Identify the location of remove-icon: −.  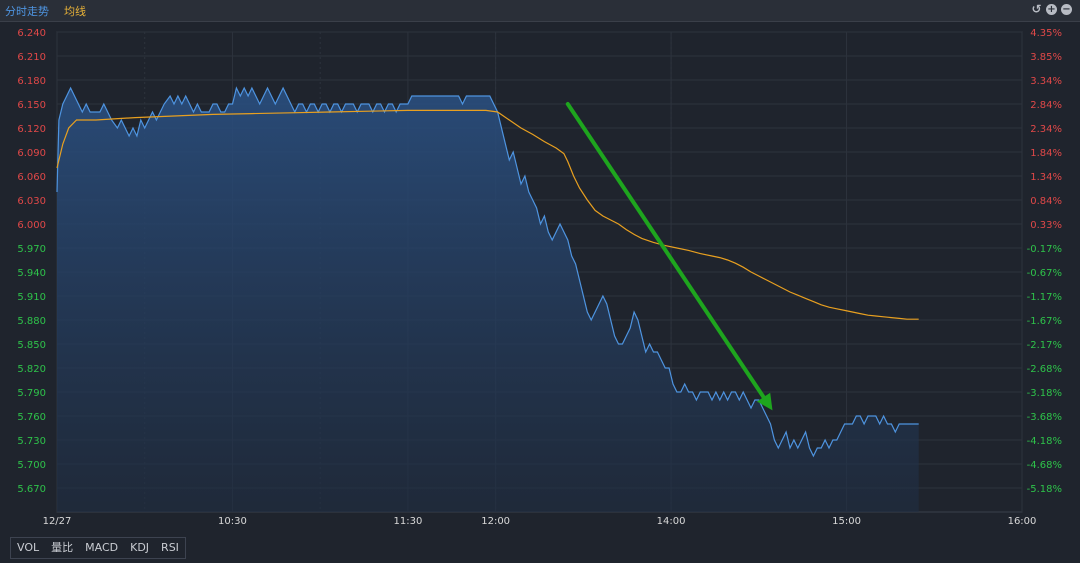
(1066, 9).